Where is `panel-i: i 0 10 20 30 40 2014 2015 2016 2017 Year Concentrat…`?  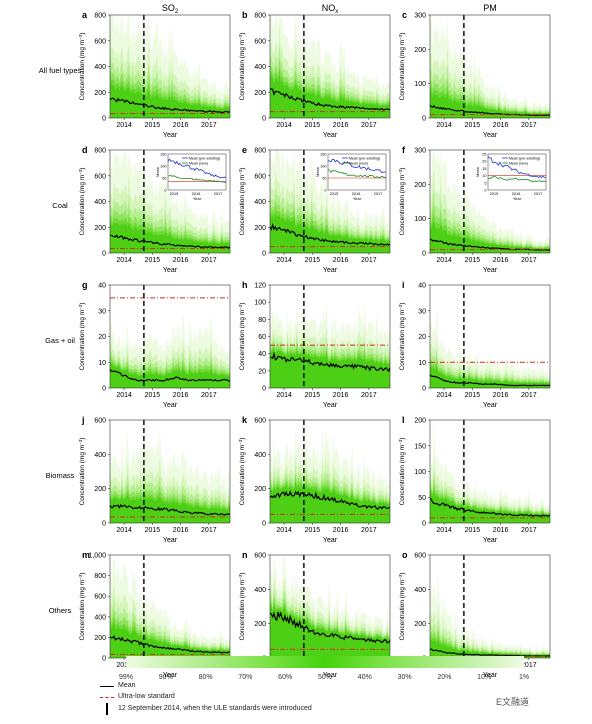 panel-i: i 0 10 20 30 40 2014 2015 2016 2017 Year Concentrat… is located at coordinates (474, 344).